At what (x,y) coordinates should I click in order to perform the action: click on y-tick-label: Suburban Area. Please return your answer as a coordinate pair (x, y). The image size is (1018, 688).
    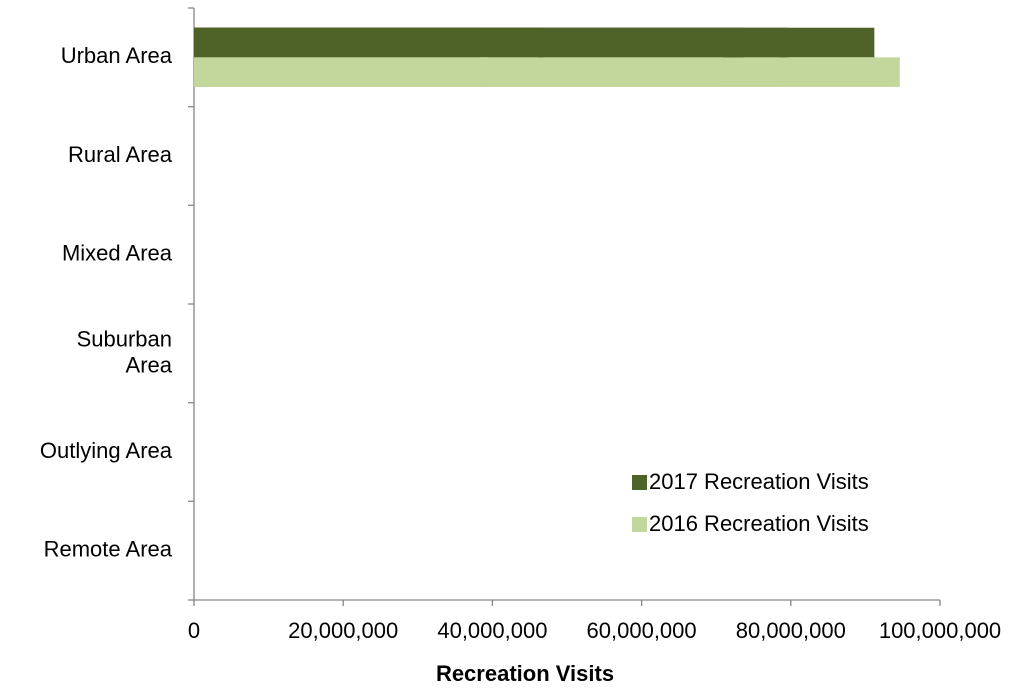
    Looking at the image, I should click on (125, 351).